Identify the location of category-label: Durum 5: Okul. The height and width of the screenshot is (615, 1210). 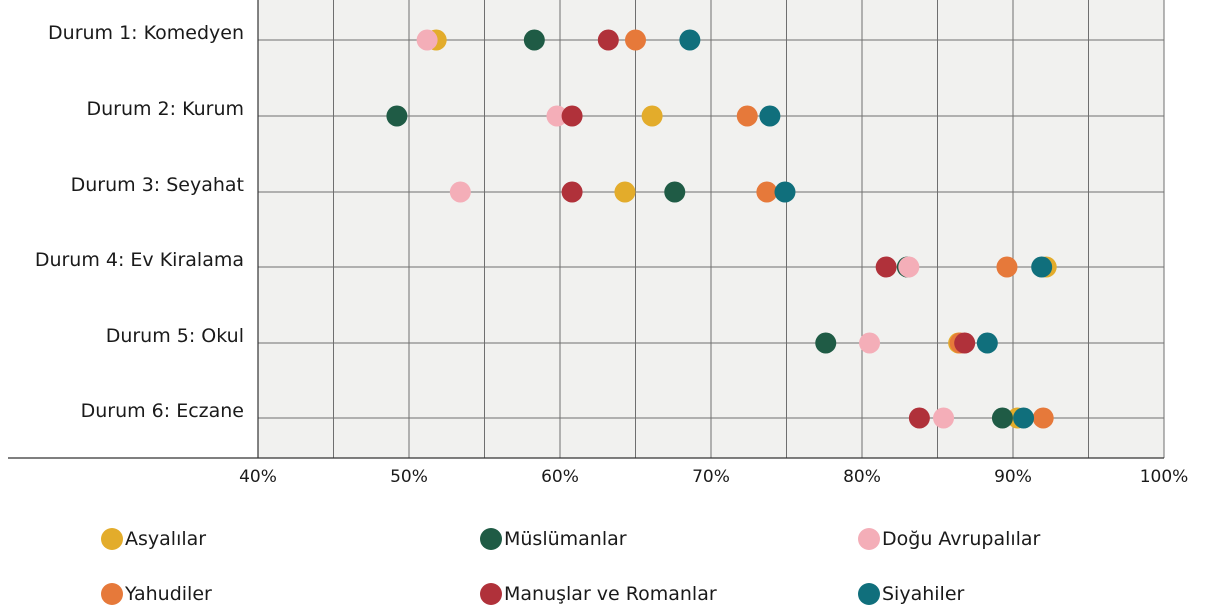
(175, 336).